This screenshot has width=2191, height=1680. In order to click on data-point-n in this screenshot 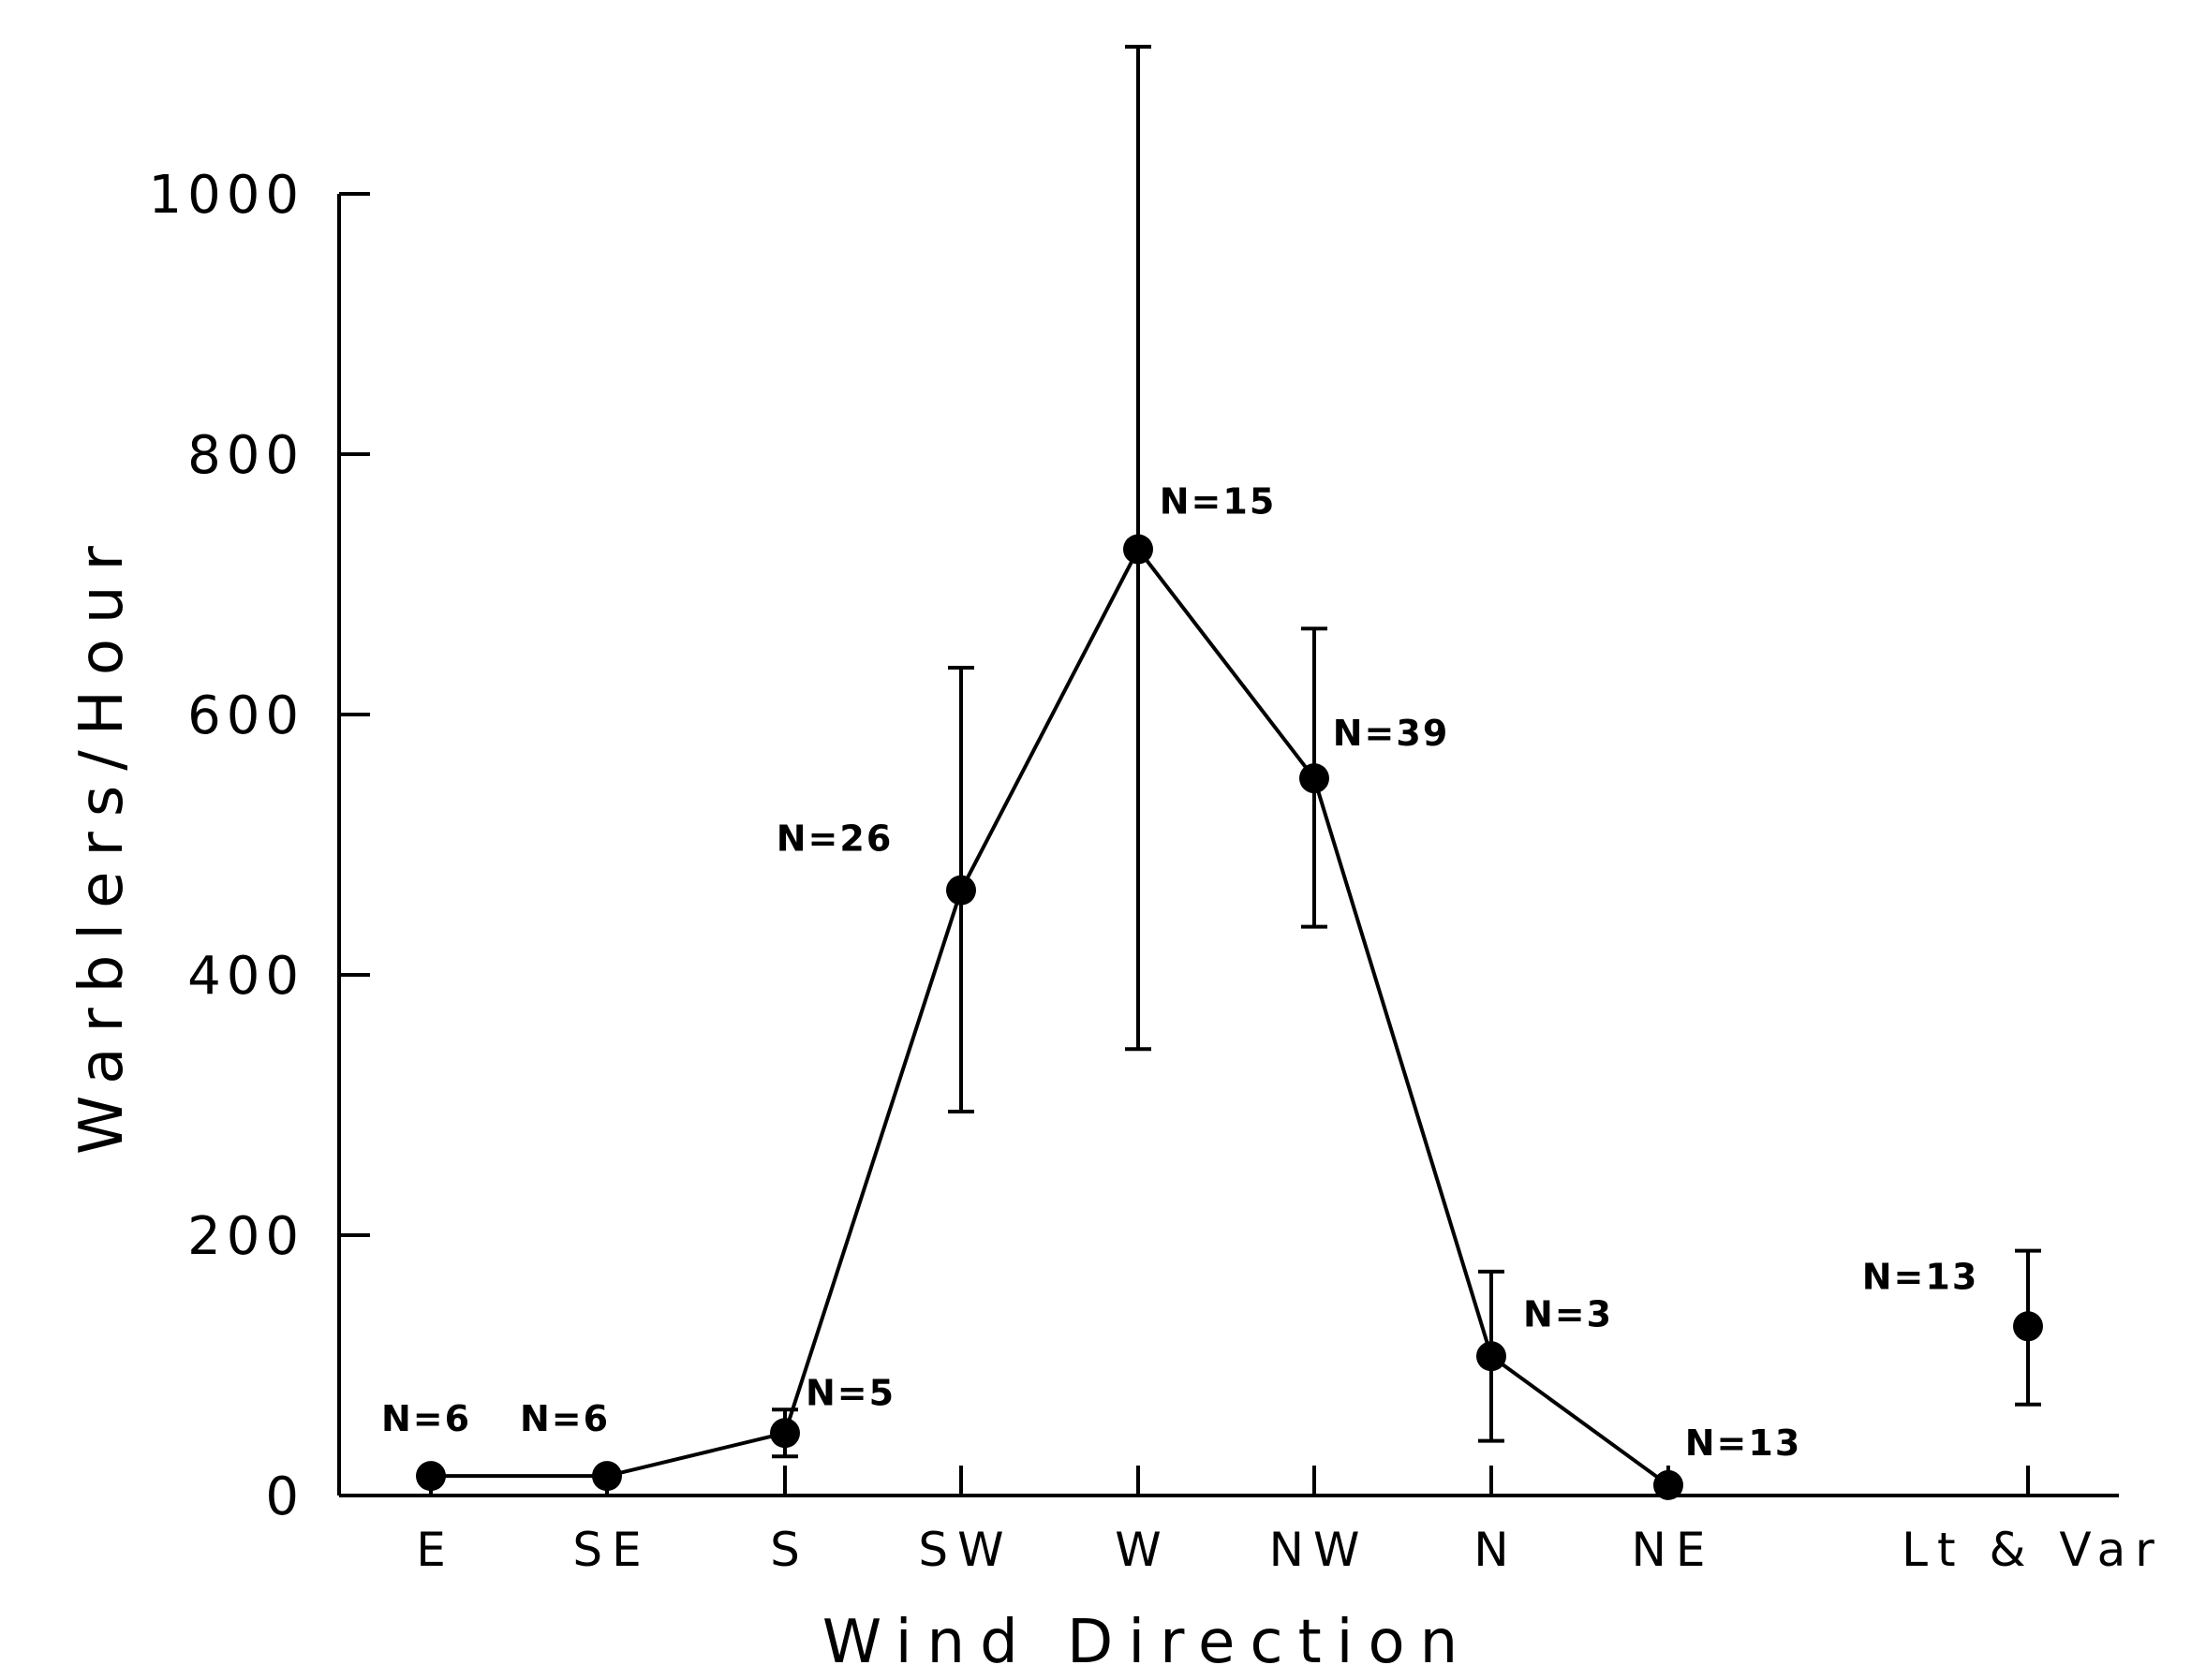, I will do `click(1491, 1356)`.